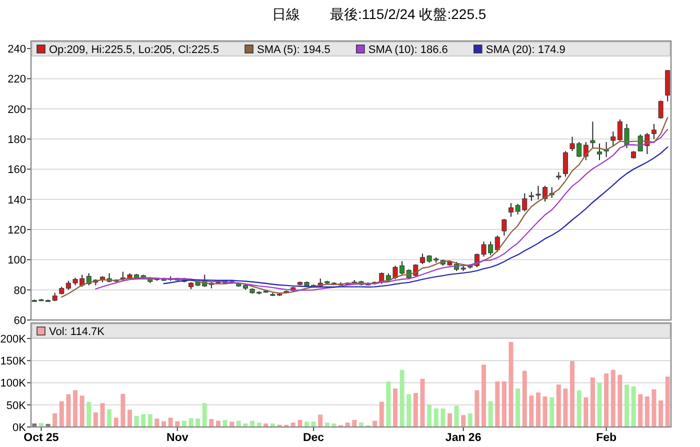 Image resolution: width=700 pixels, height=447 pixels. Describe the element at coordinates (20, 290) in the screenshot. I see `y-tick-label: 80` at that location.